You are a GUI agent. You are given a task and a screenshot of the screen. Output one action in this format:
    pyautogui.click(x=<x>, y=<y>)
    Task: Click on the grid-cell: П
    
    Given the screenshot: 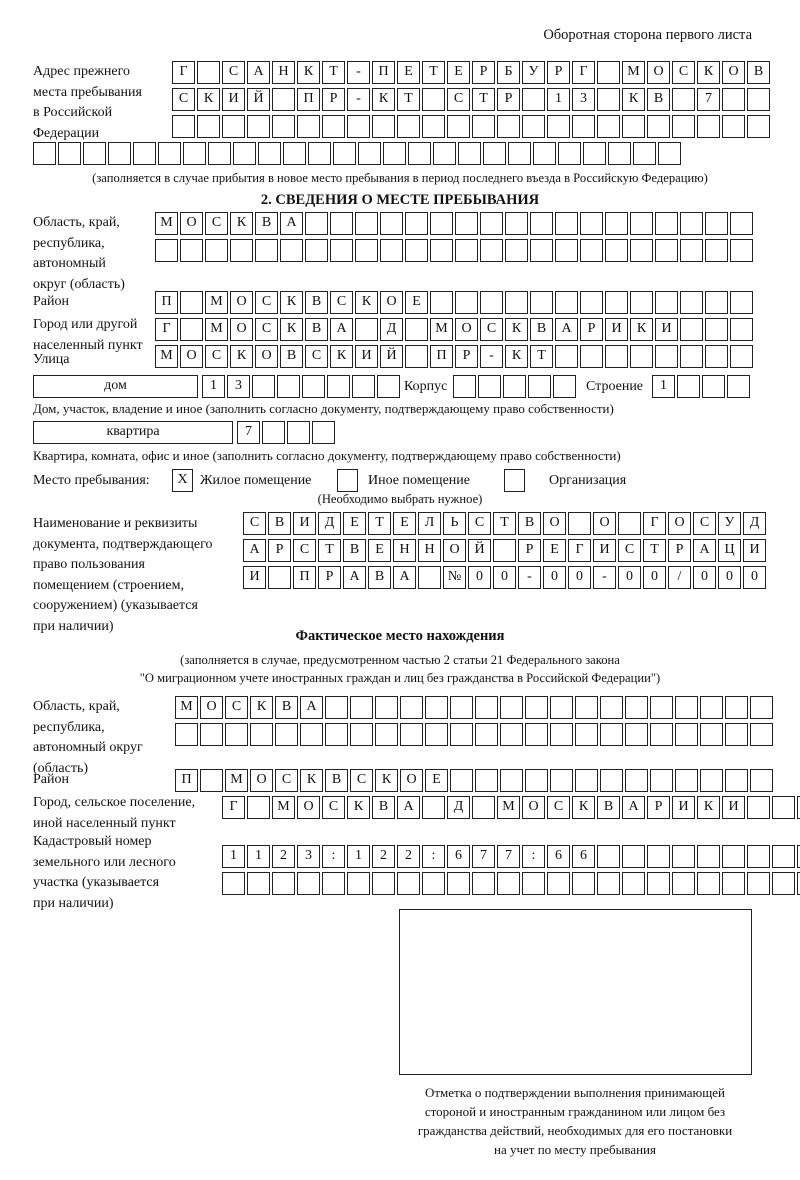 What is the action you would take?
    pyautogui.click(x=166, y=302)
    